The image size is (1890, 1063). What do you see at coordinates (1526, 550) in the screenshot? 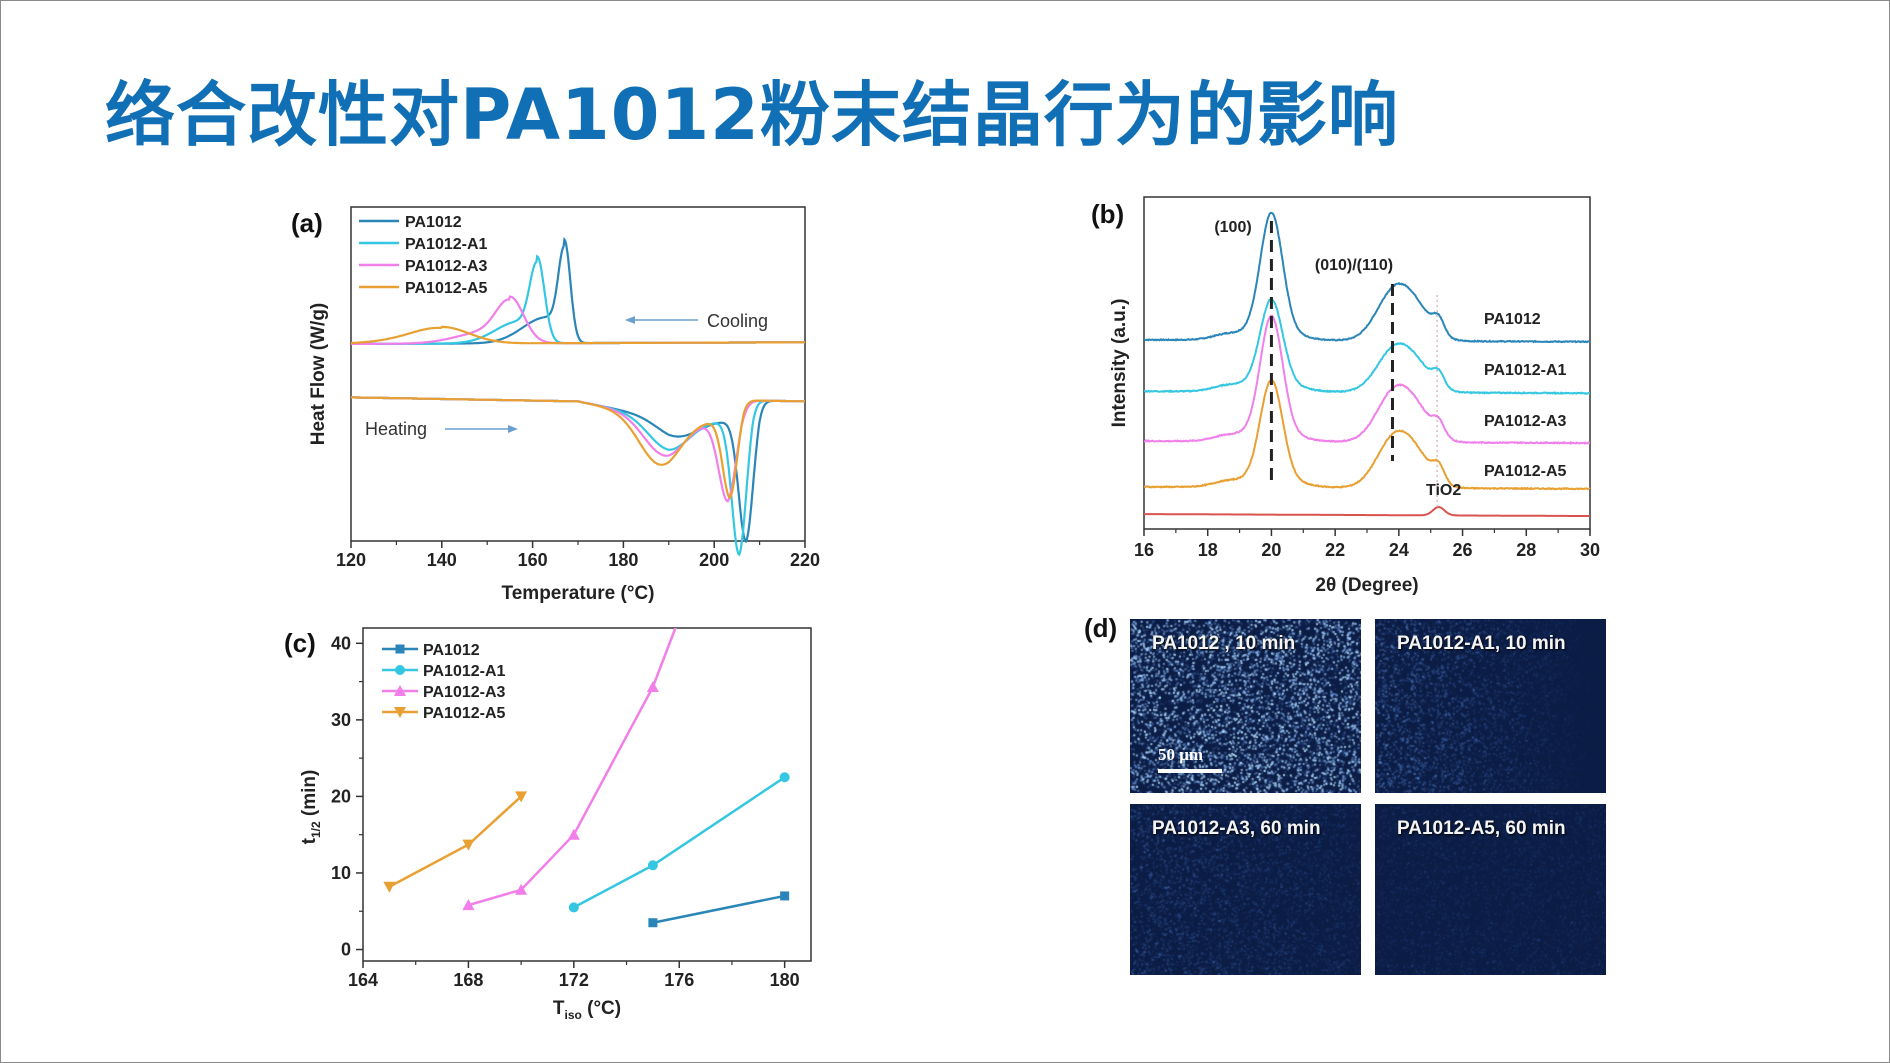
I see `x-tick-label: 28` at bounding box center [1526, 550].